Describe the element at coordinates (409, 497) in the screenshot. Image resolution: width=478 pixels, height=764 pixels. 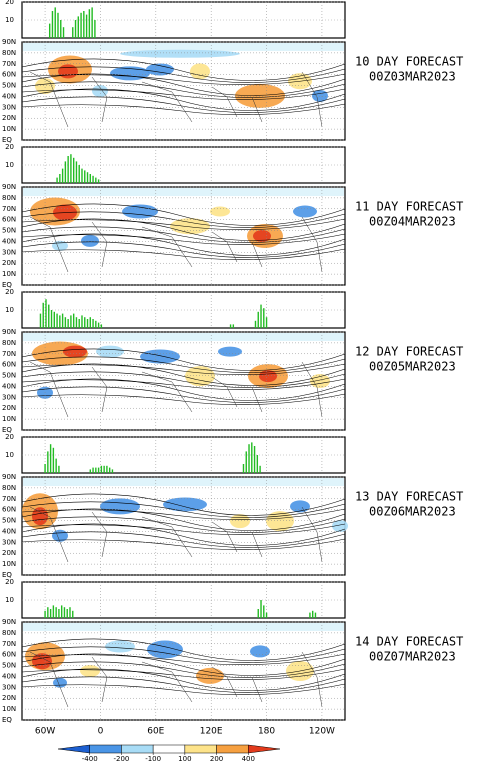
I see `forecast-label: 13 DAY FORECAST` at that location.